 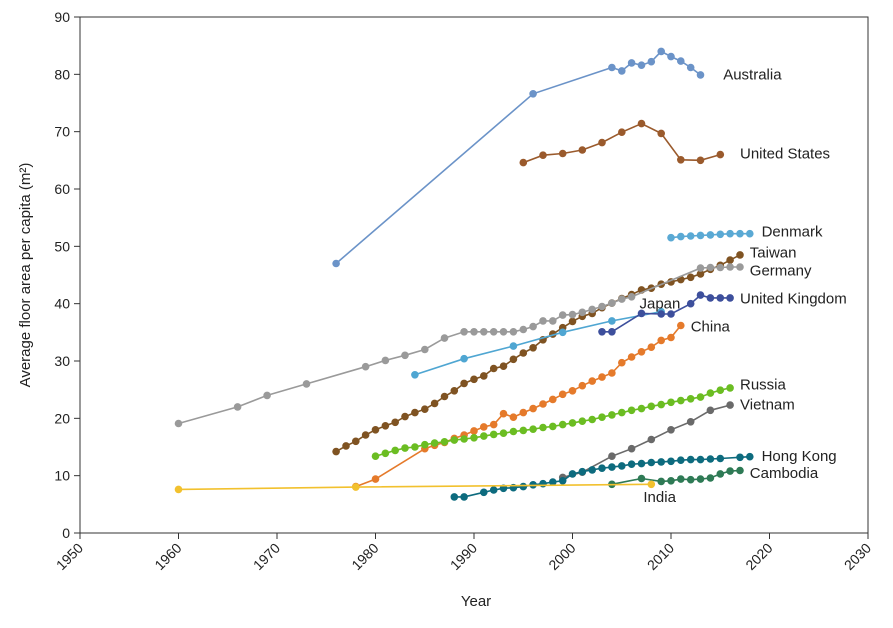 I want to click on data-point-australia, so click(x=336, y=263).